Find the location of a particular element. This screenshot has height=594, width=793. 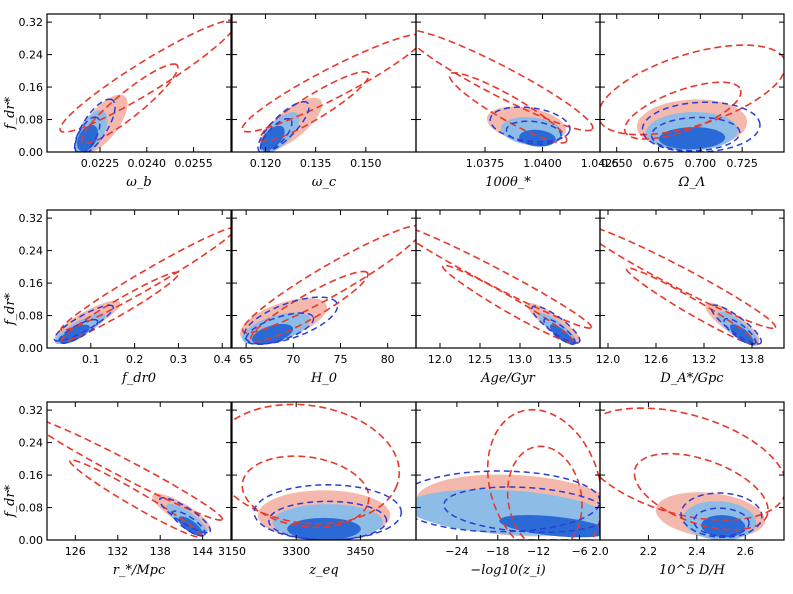

x-axis-label: Ω_Λ is located at coordinates (692, 182).